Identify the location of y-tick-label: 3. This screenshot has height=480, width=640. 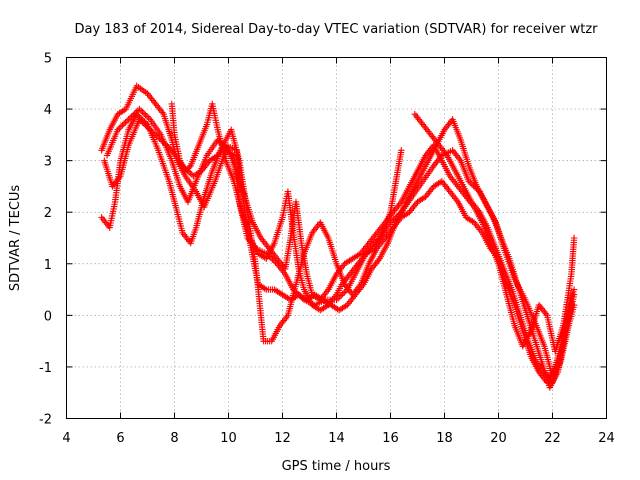
(48, 162).